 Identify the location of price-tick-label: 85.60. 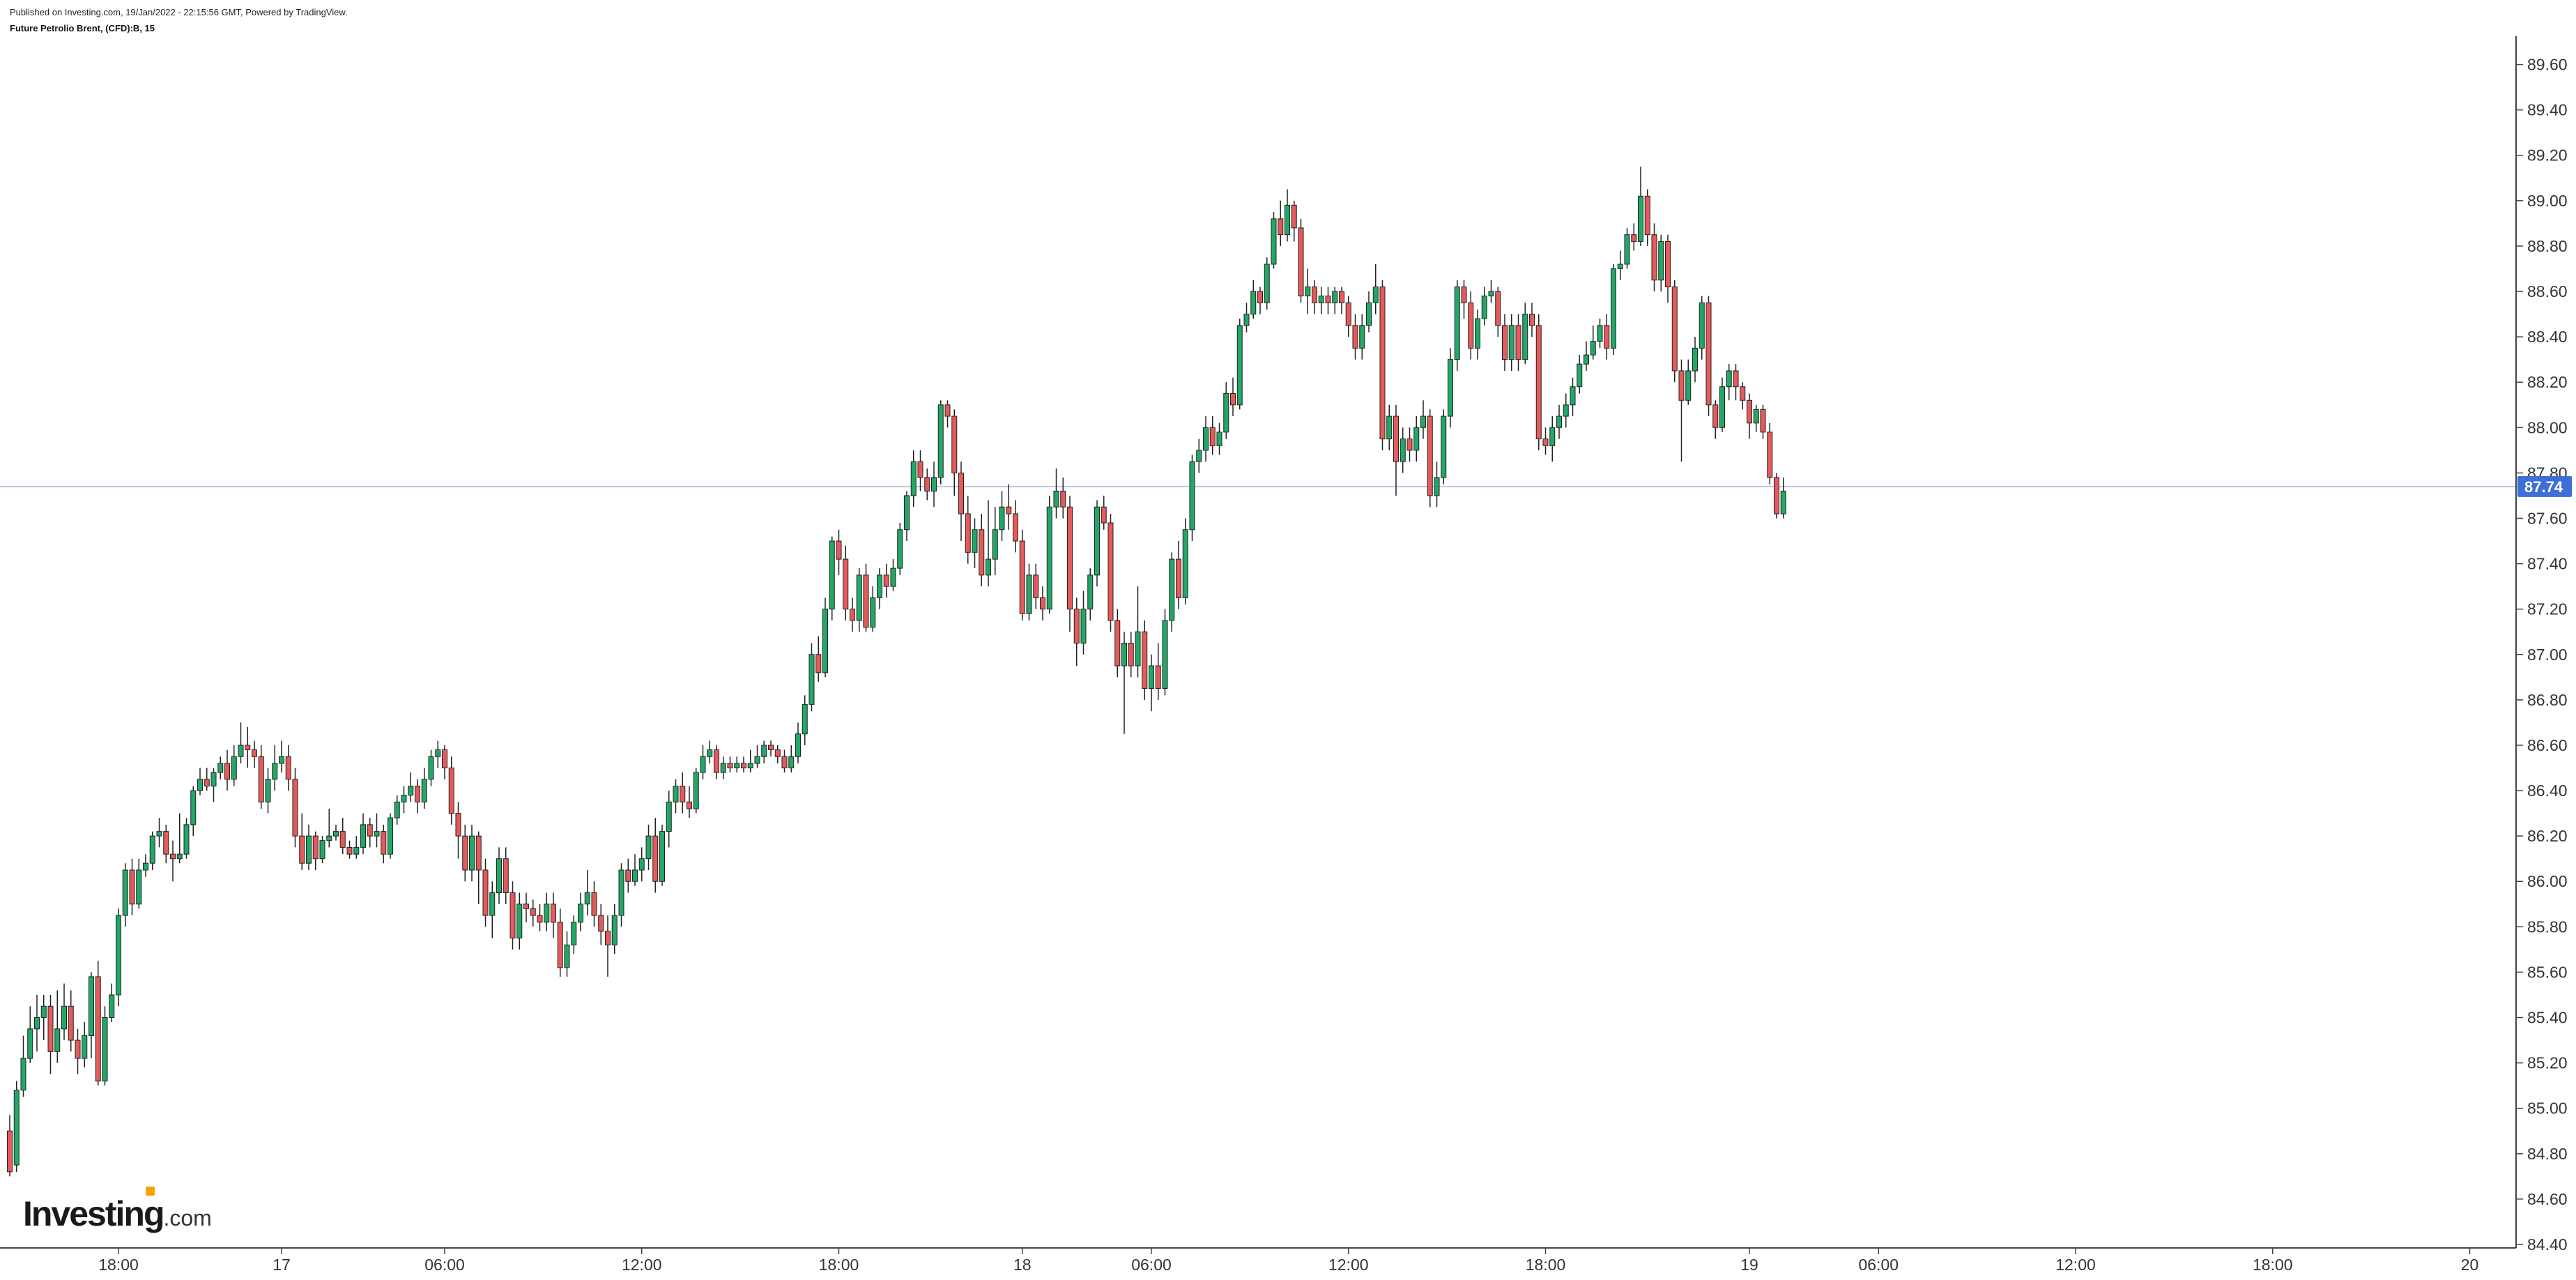
(2547, 972).